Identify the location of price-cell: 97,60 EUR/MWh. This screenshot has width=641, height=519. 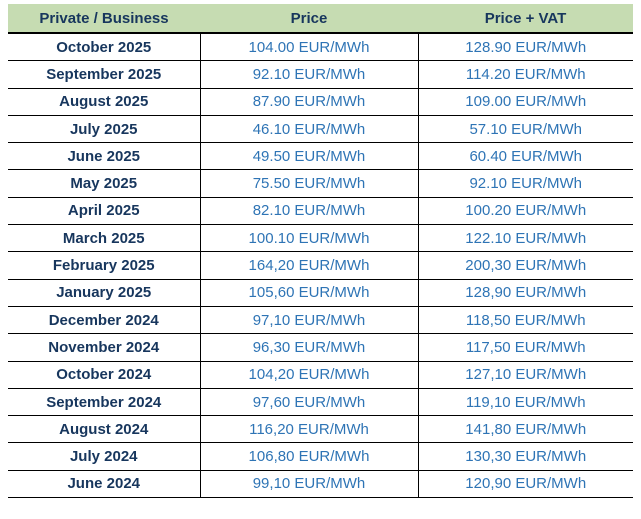
(309, 402).